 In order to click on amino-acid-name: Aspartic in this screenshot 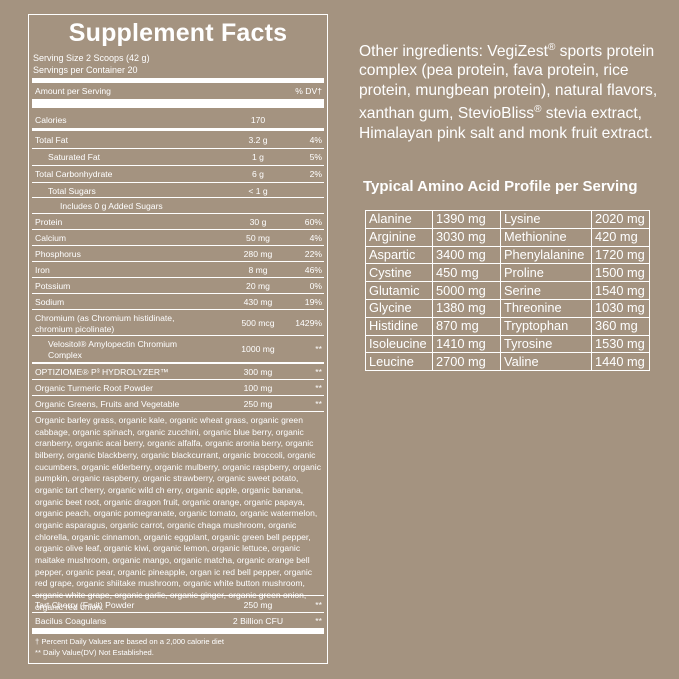, I will do `click(399, 255)`.